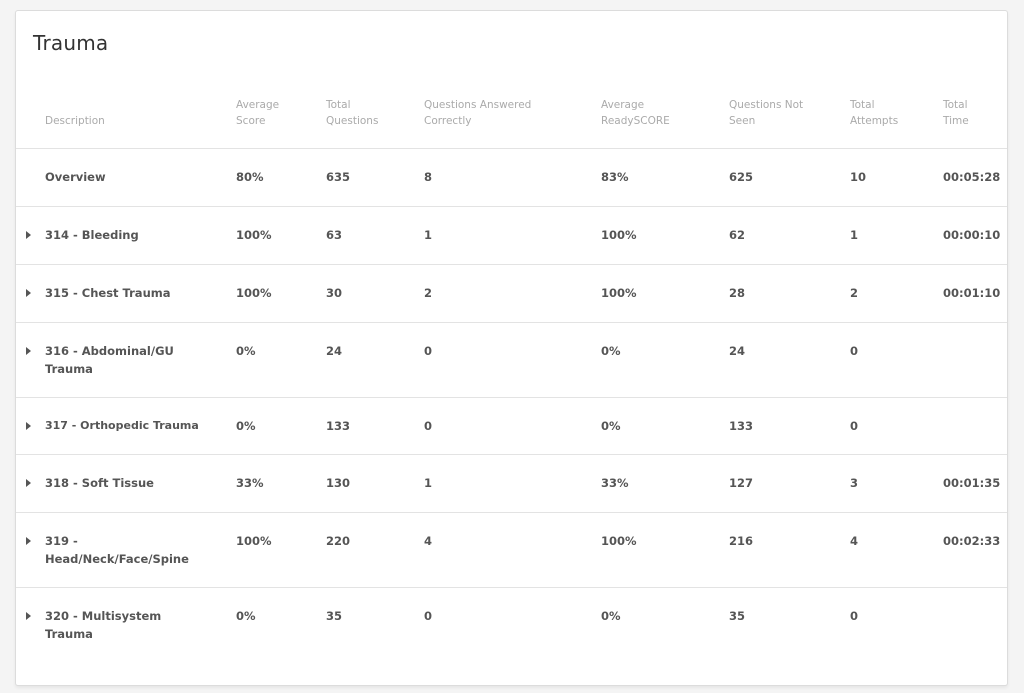 The image size is (1024, 693). I want to click on row-not-seen: 24, so click(737, 351).